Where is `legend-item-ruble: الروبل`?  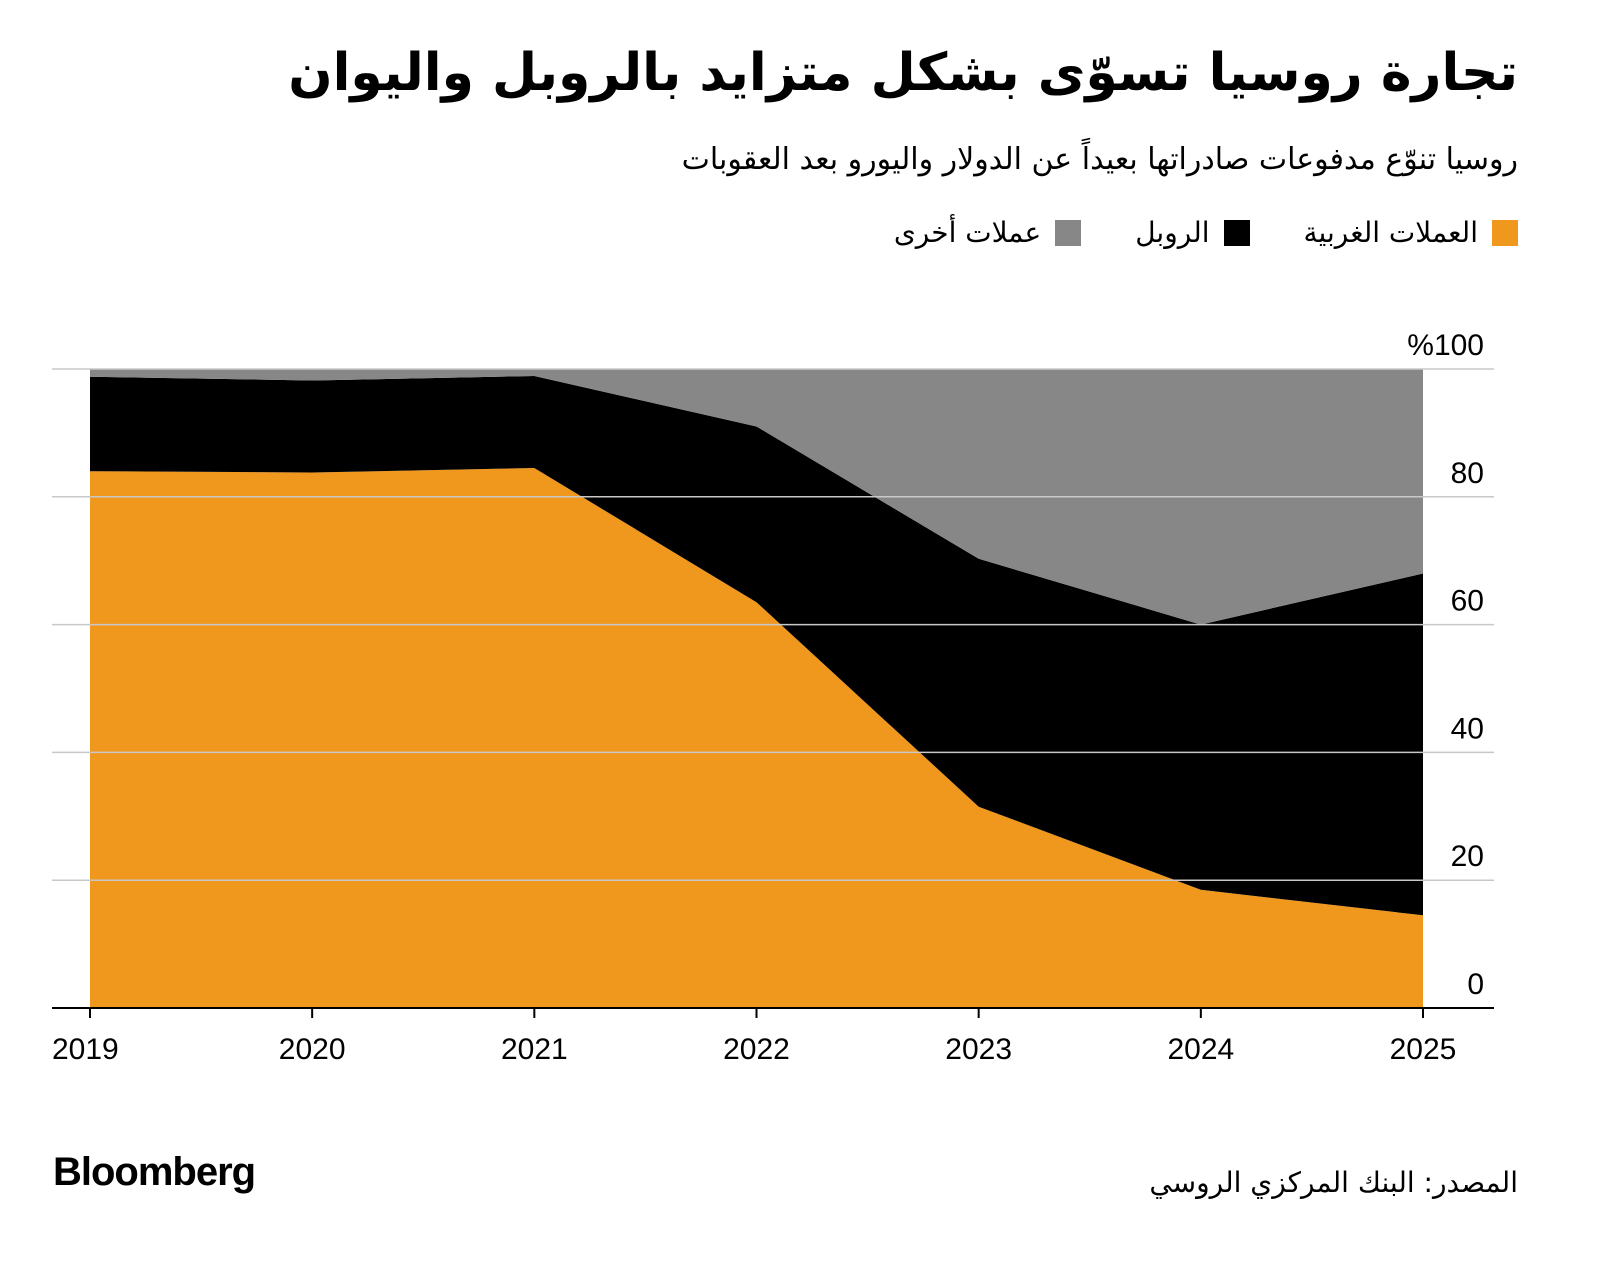
legend-item-ruble: الروبل is located at coordinates (1192, 232).